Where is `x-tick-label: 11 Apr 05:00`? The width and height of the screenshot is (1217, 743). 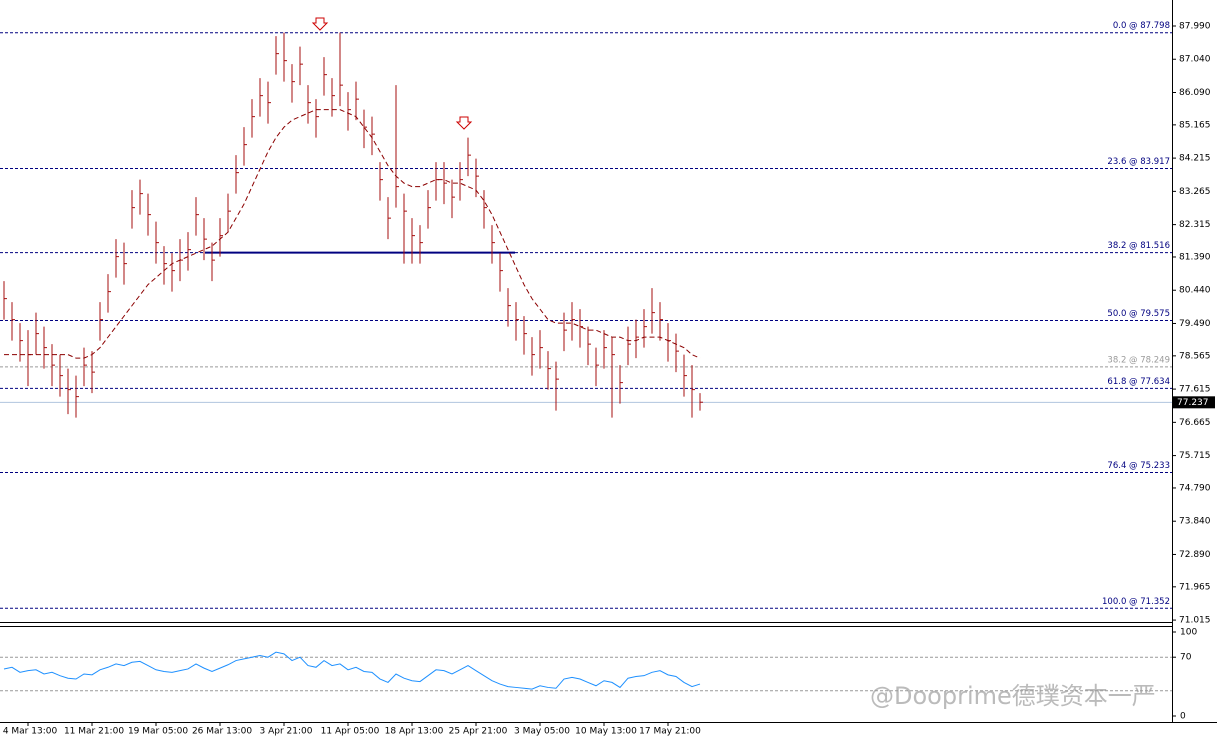 x-tick-label: 11 Apr 05:00 is located at coordinates (350, 732).